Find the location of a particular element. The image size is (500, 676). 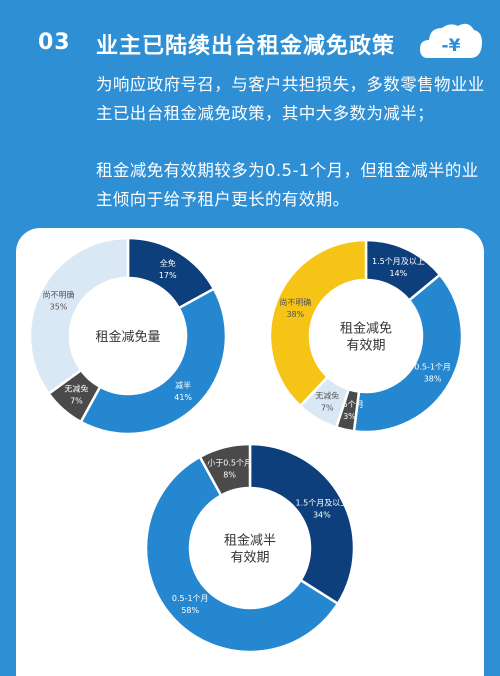

slice-label-1-3: 无减免 is located at coordinates (76, 389).